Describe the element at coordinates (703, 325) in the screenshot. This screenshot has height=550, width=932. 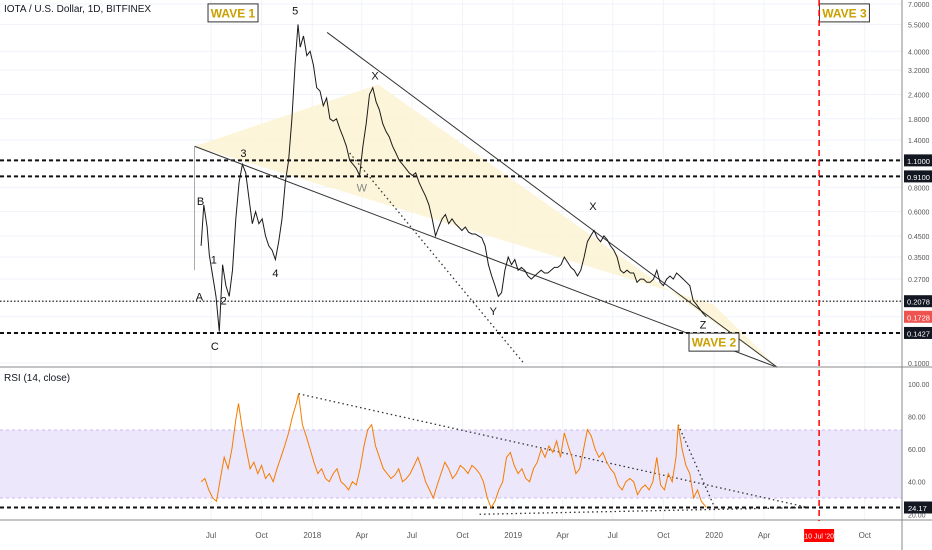
I see `wave-point-label: Z` at that location.